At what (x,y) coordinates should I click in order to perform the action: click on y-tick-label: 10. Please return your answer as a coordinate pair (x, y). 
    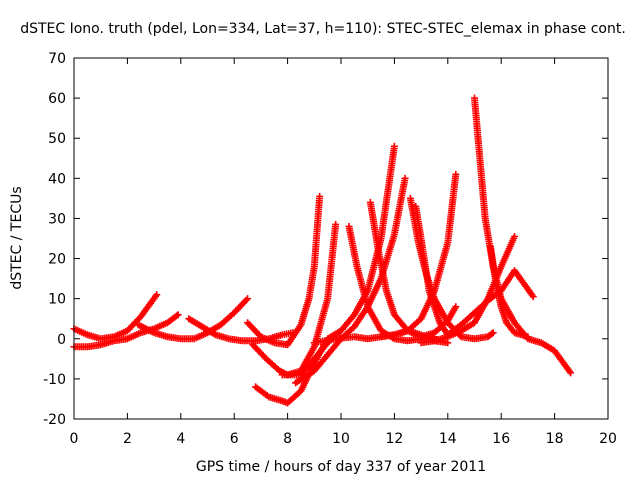
    Looking at the image, I should click on (57, 300).